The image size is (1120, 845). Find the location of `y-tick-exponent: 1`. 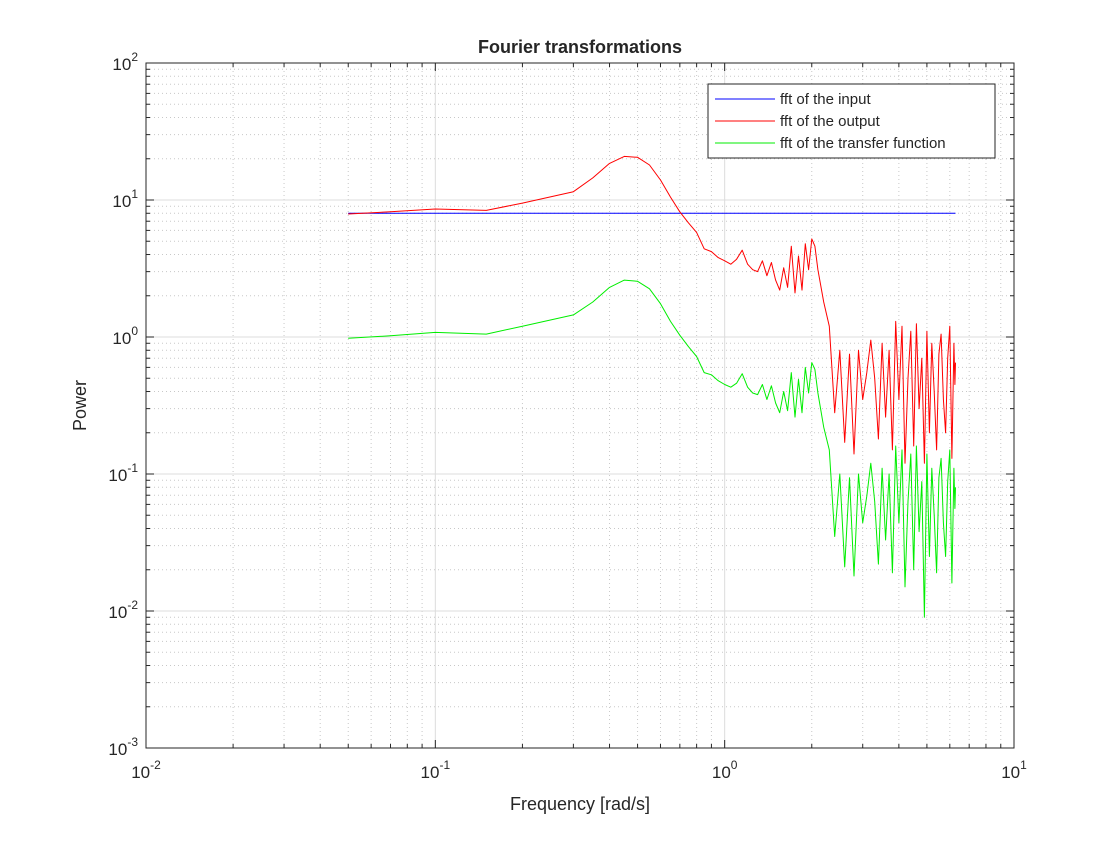

y-tick-exponent: 1 is located at coordinates (134, 194).